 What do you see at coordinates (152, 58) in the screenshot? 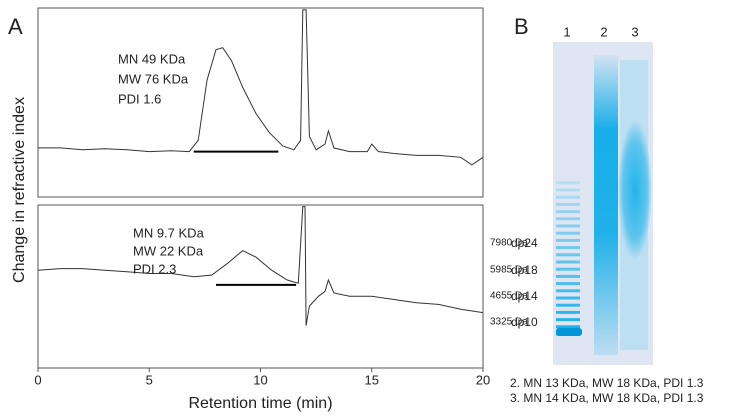
I see `annotation: MN 49 KDa` at bounding box center [152, 58].